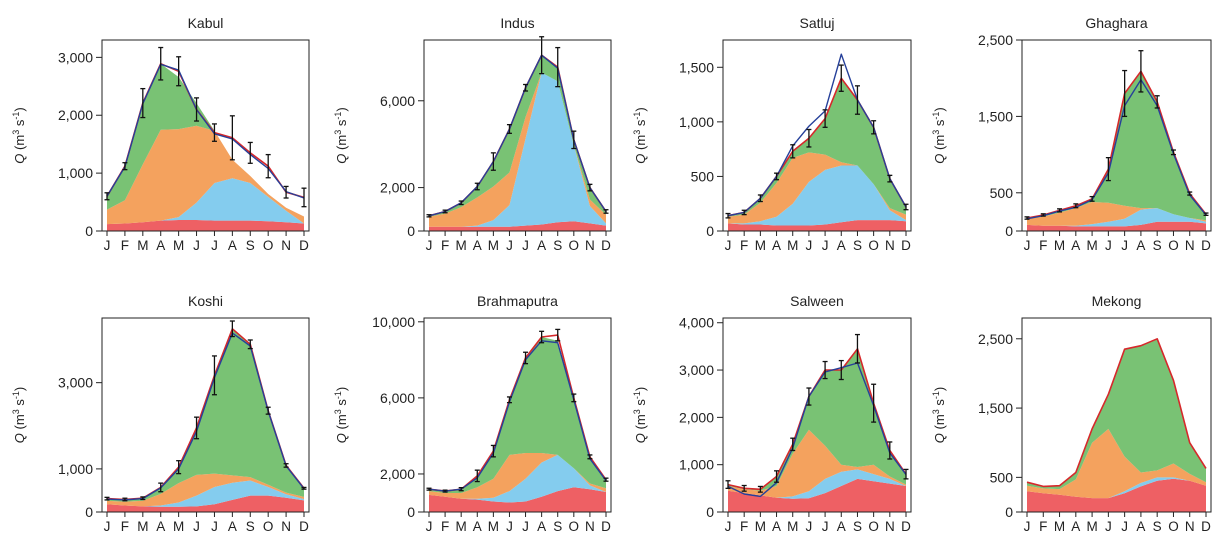 The height and width of the screenshot is (536, 1220). Describe the element at coordinates (517, 301) in the screenshot. I see `brahmaputra-title: Brahmaputra` at that location.